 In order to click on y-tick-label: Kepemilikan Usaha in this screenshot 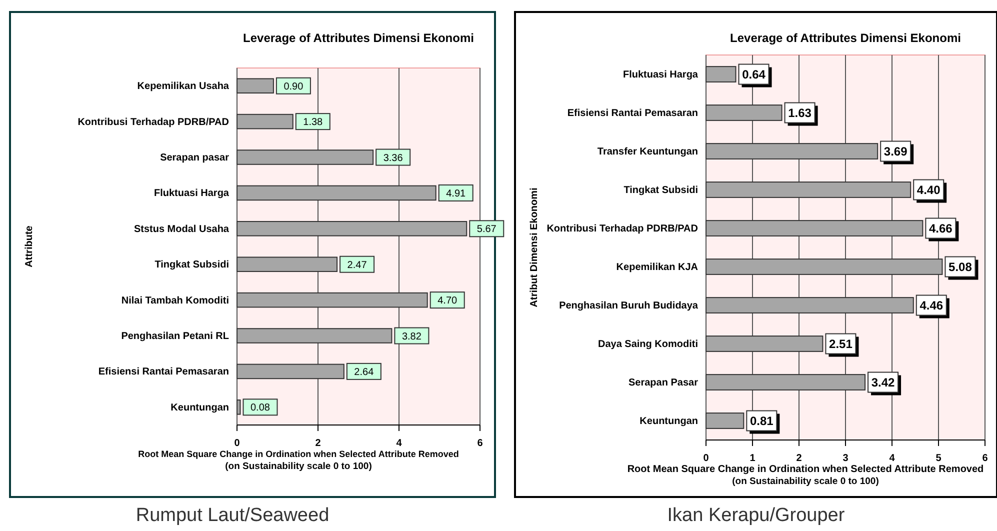, I will do `click(183, 86)`.